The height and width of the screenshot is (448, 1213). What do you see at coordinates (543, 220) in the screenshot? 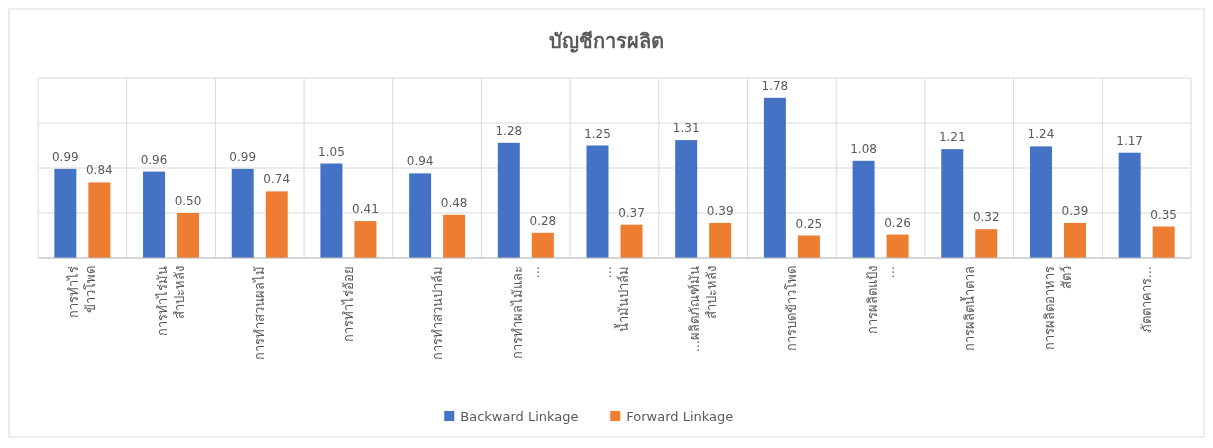
I see `data-label: 0.28` at bounding box center [543, 220].